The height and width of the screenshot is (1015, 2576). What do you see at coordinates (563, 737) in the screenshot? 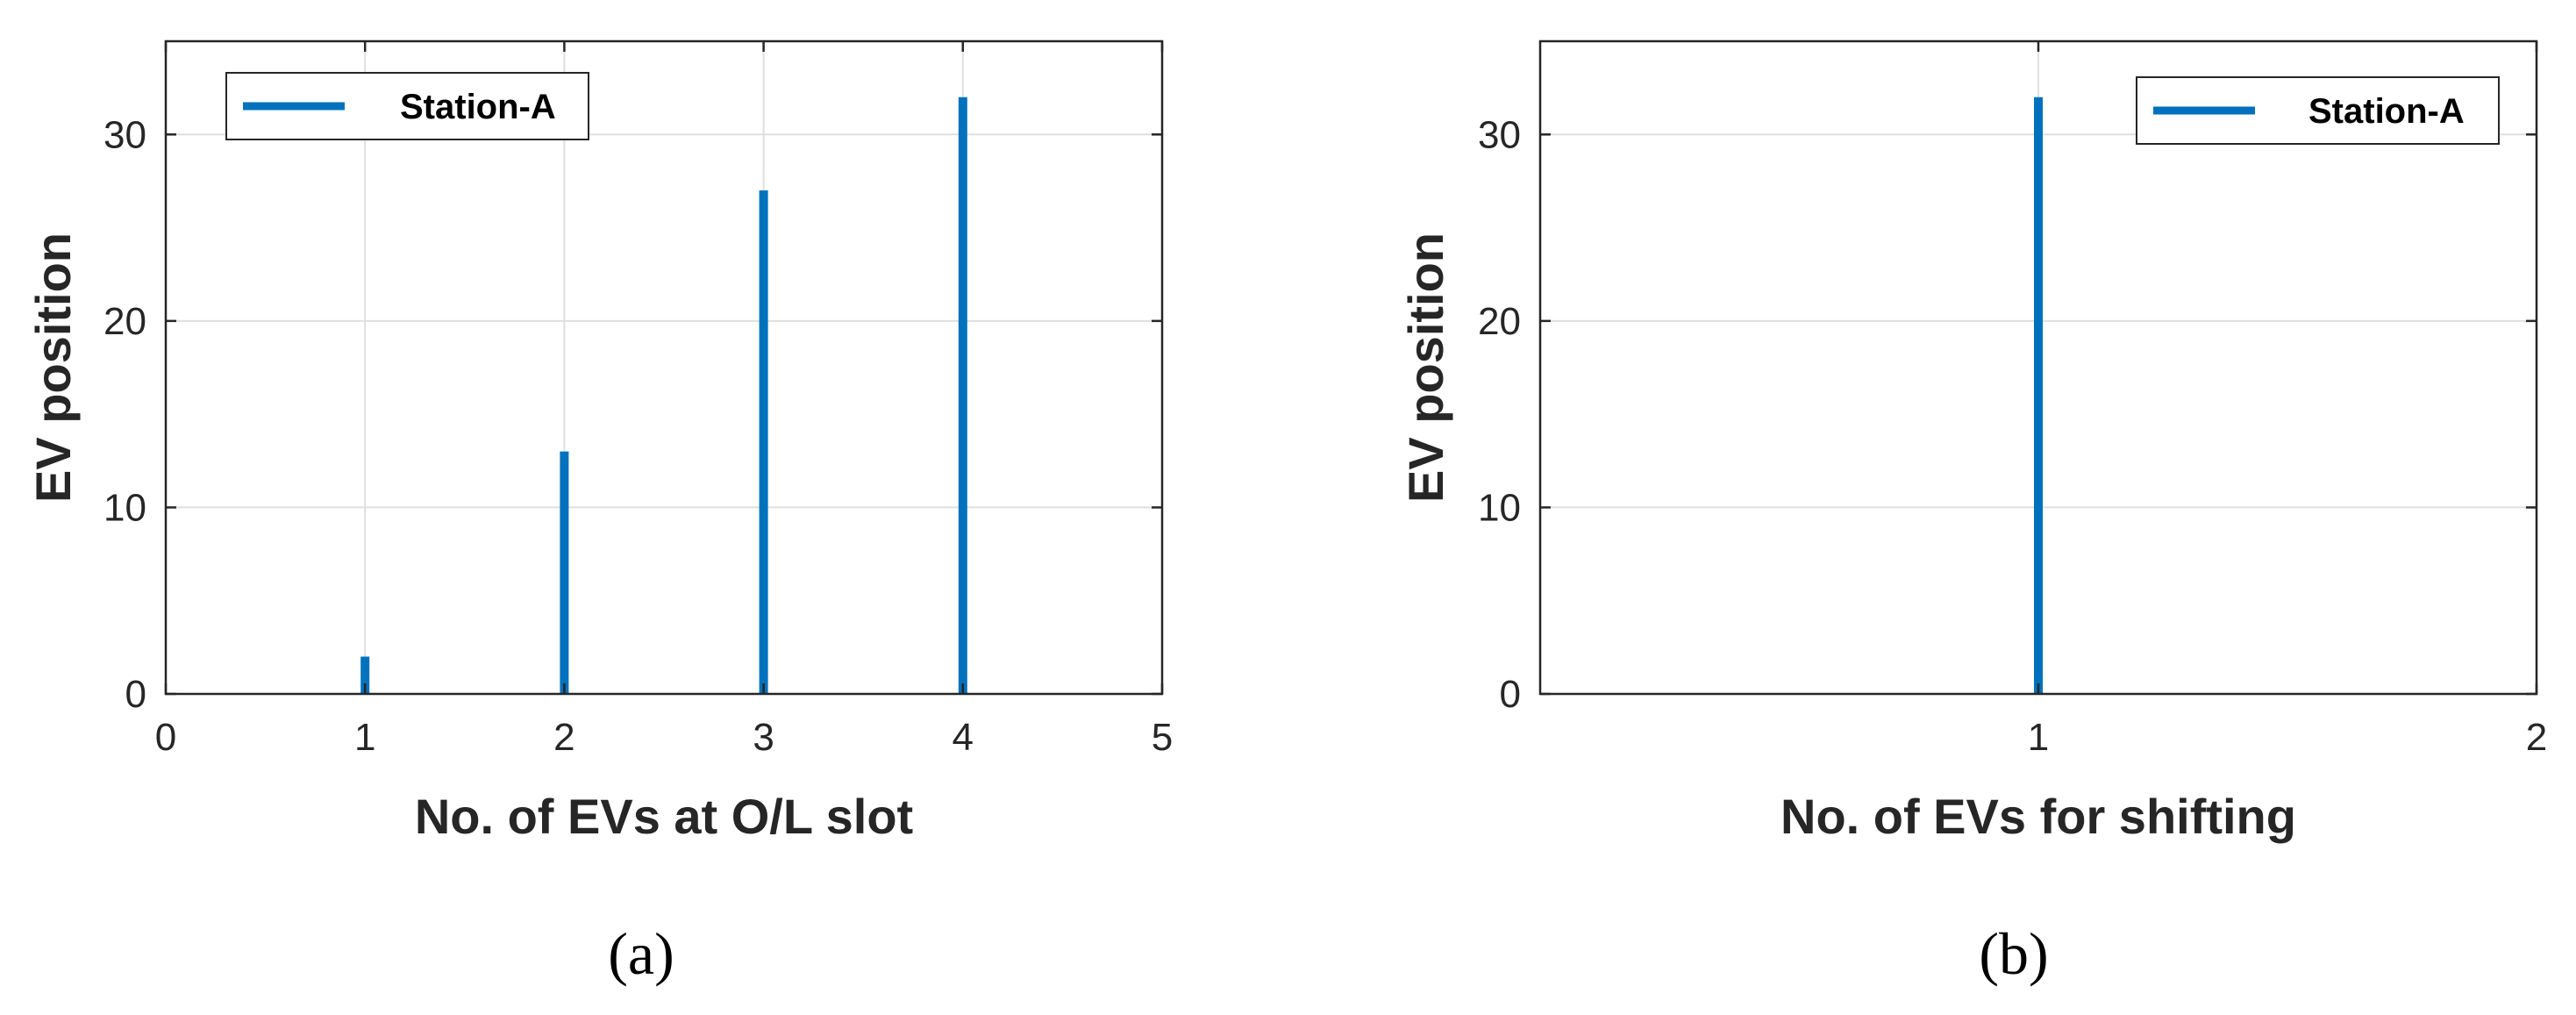
I see `x-tick-label-a: 2` at bounding box center [563, 737].